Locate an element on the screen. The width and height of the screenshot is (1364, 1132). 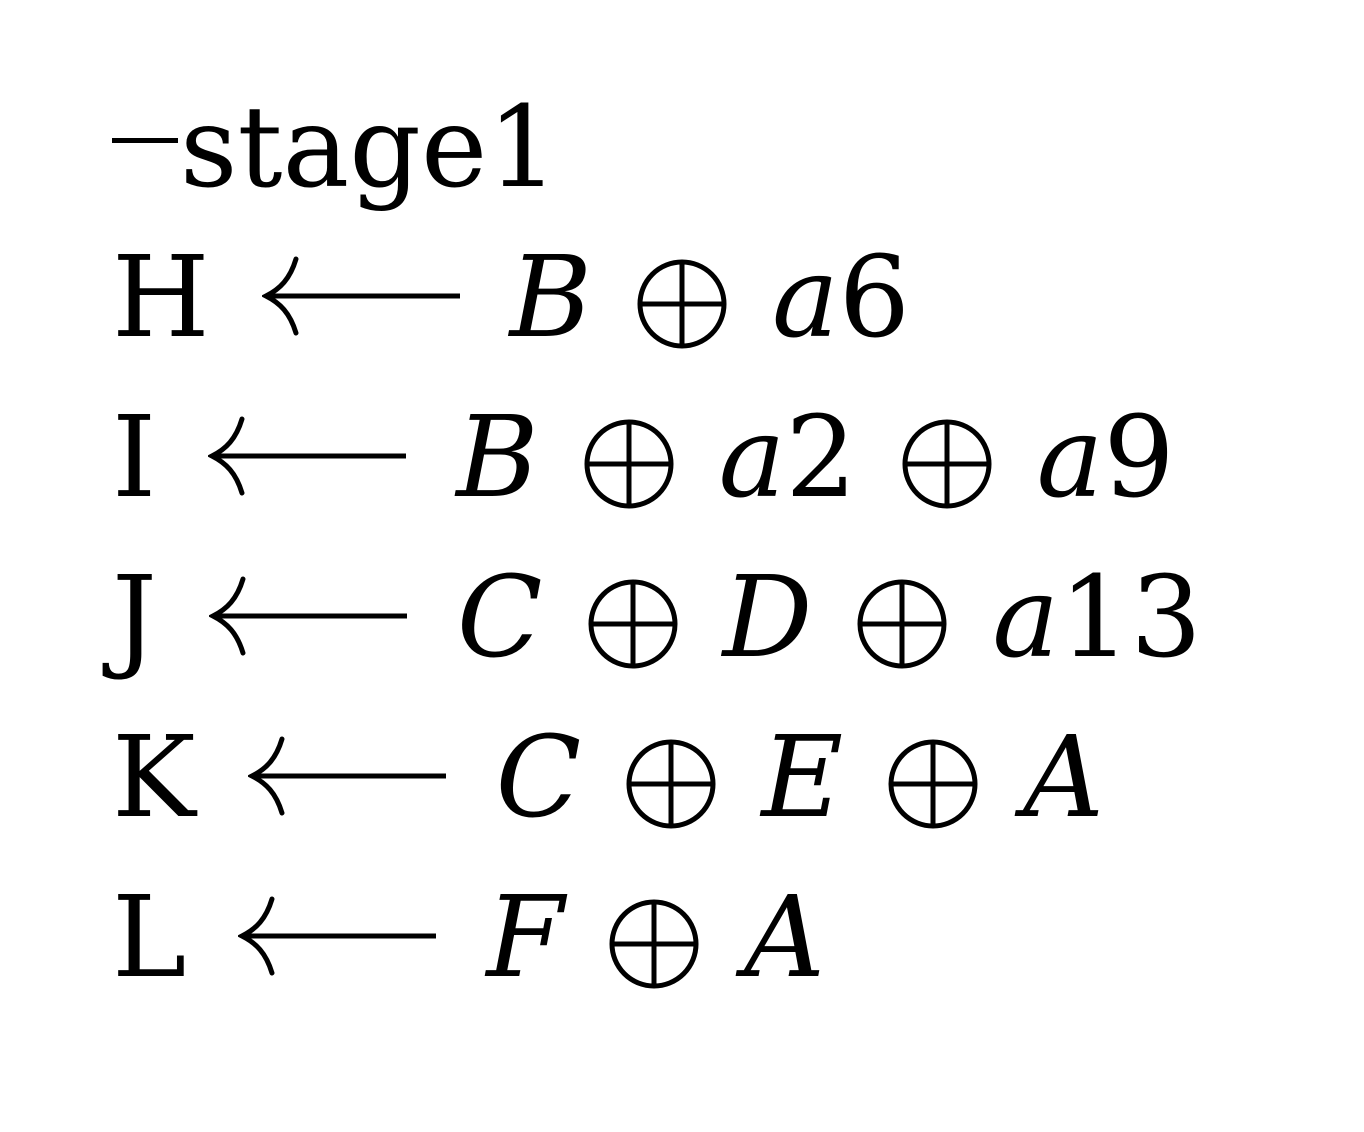
term-index: 9 is located at coordinates (1139, 458).